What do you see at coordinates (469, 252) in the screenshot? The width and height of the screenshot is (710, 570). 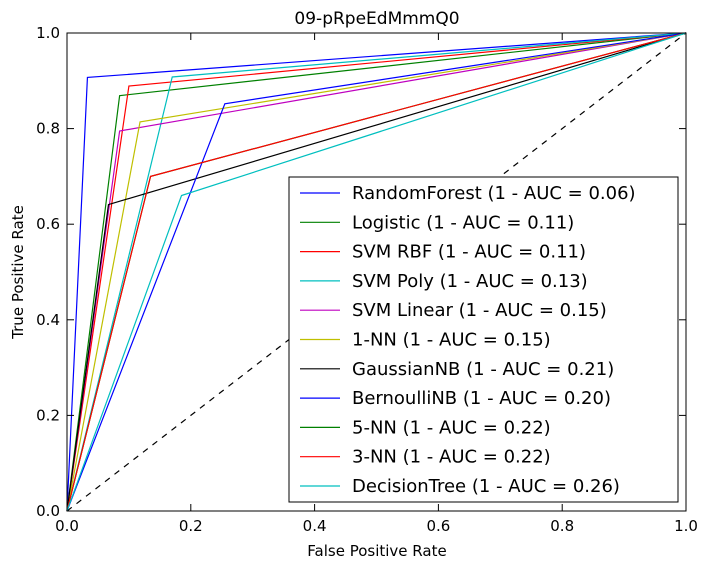 I see `legend-entry-2: SVM RBF (1 - AUC = 0.11)` at bounding box center [469, 252].